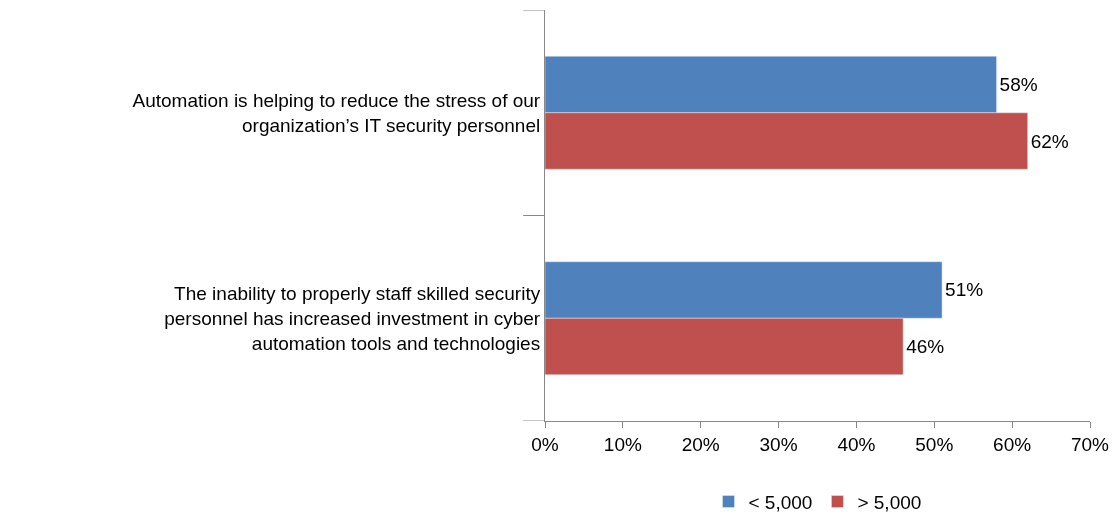  What do you see at coordinates (1049, 141) in the screenshot?
I see `data-label: 62%` at bounding box center [1049, 141].